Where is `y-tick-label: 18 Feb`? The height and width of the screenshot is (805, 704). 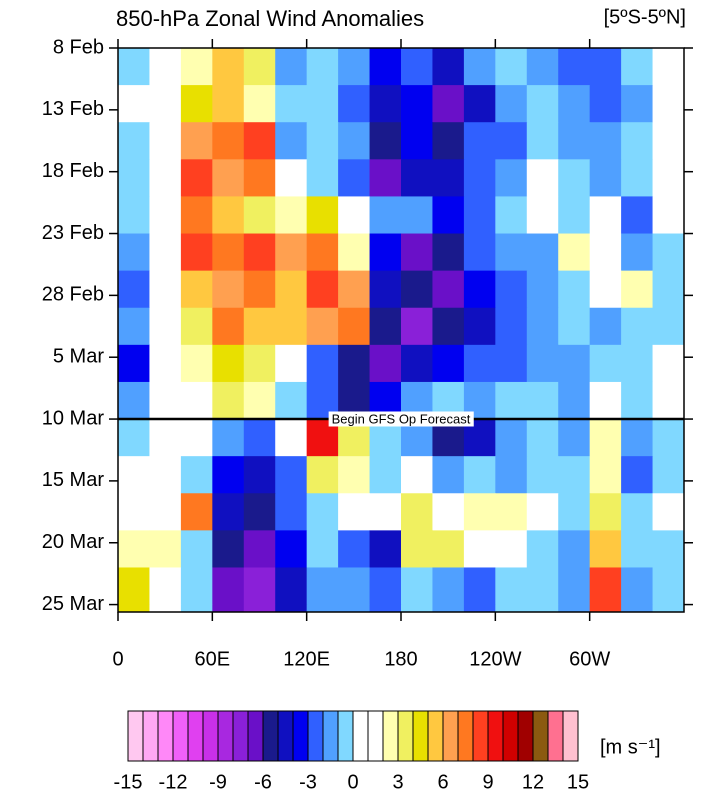
y-tick-label: 18 Feb is located at coordinates (73, 171).